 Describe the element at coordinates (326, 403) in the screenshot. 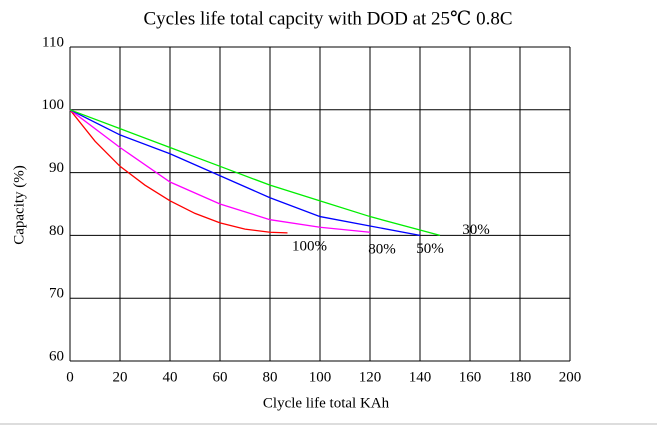

I see `x-axis-label: Clycle life total KAh` at that location.